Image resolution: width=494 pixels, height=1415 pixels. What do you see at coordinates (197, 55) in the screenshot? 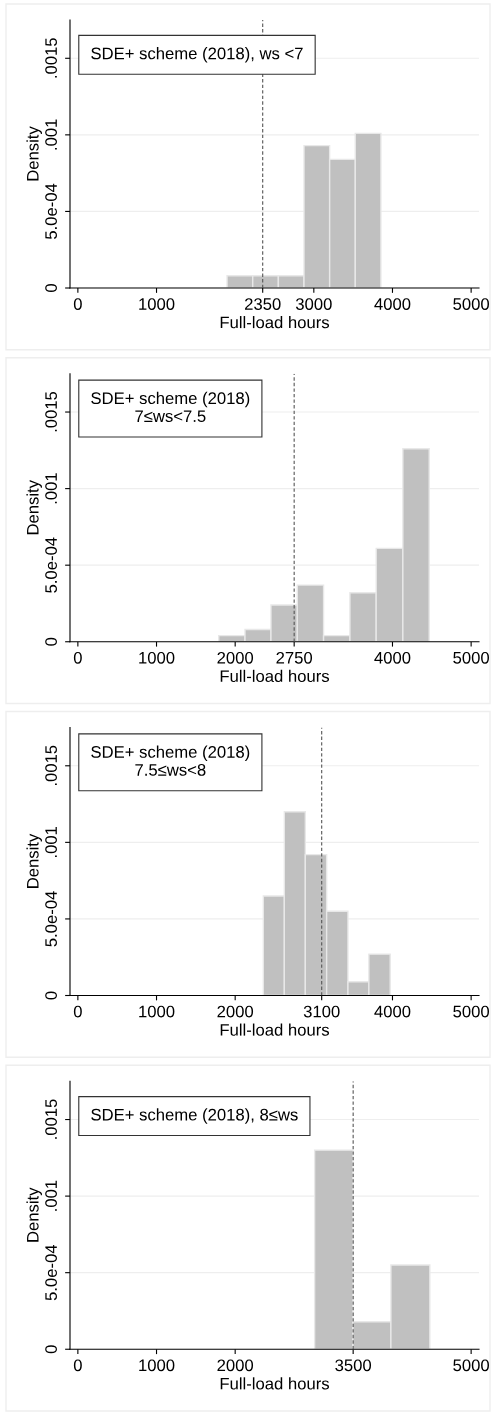
I see `annotation: SDE+ scheme (2018), ws <7` at bounding box center [197, 55].